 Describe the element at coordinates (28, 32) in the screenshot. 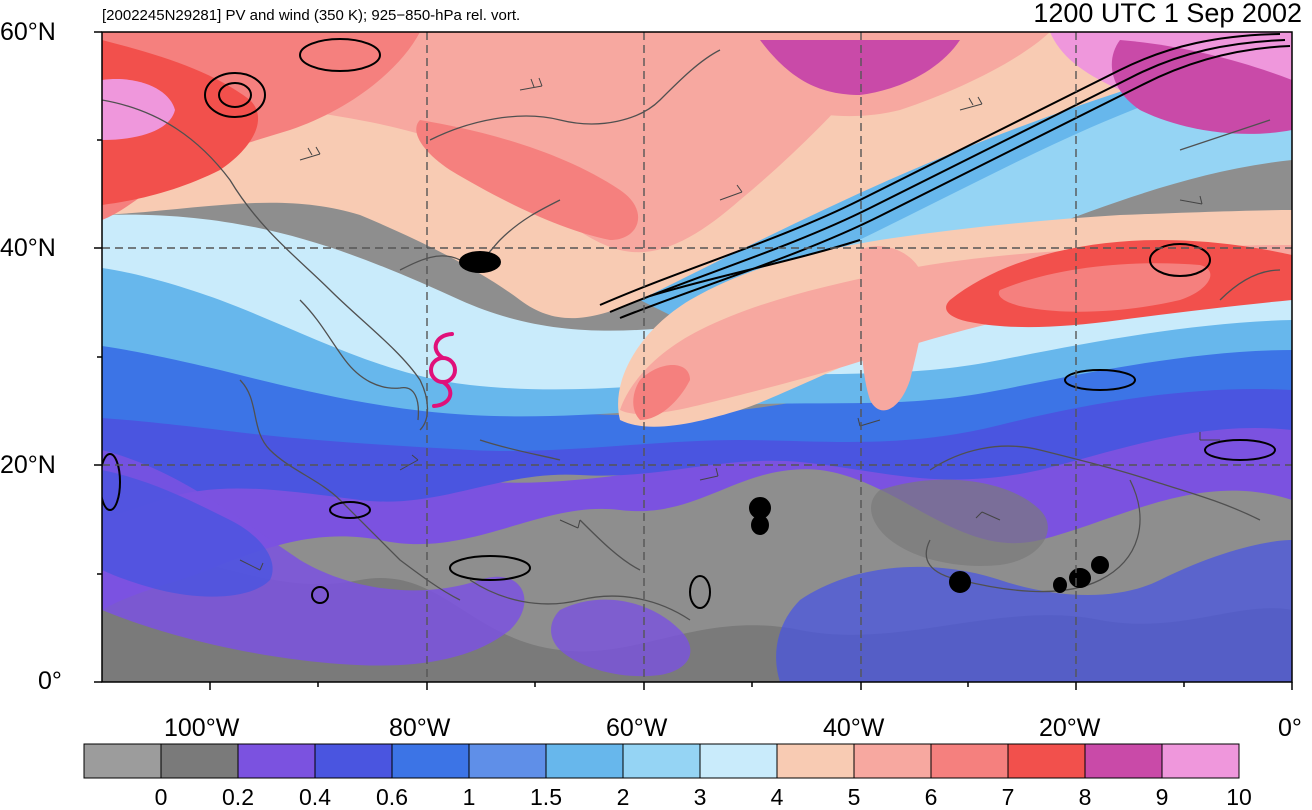

I see `lat-label-60n: 60°N` at that location.